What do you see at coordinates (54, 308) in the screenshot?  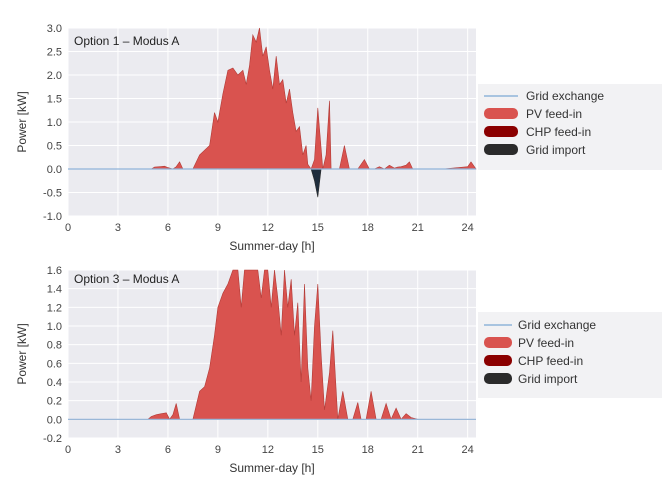 I see `y-tick-label: 1.2` at bounding box center [54, 308].